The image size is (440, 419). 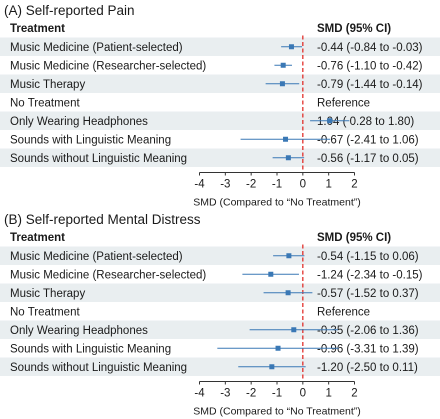 I want to click on panel-title: (A) Self-reported Pain, so click(x=69, y=10).